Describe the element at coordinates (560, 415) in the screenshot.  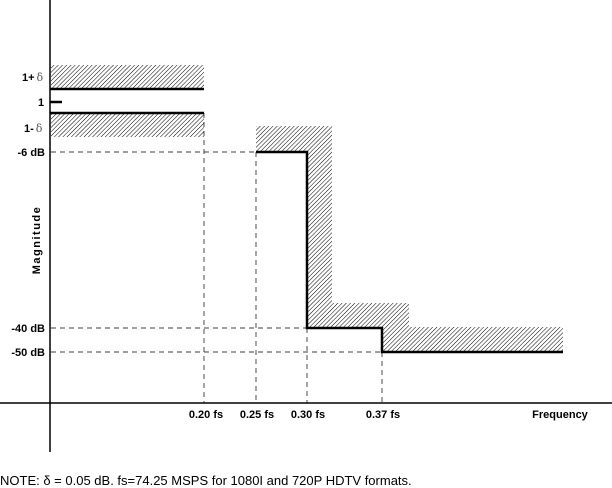
I see `x-axis-label: Frequency` at that location.